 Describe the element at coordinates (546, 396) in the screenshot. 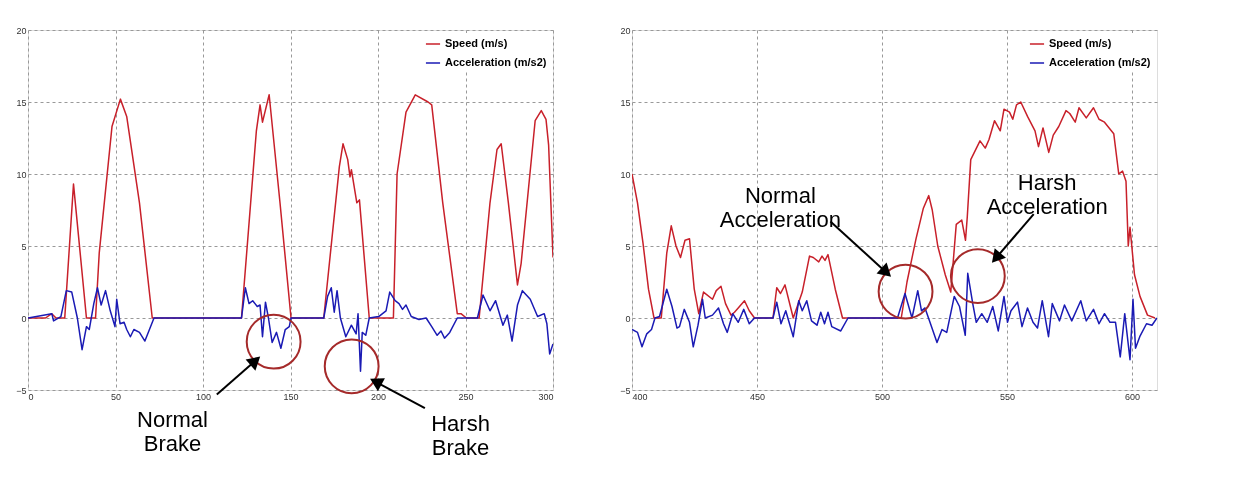

I see `x-tick-label: 300` at that location.